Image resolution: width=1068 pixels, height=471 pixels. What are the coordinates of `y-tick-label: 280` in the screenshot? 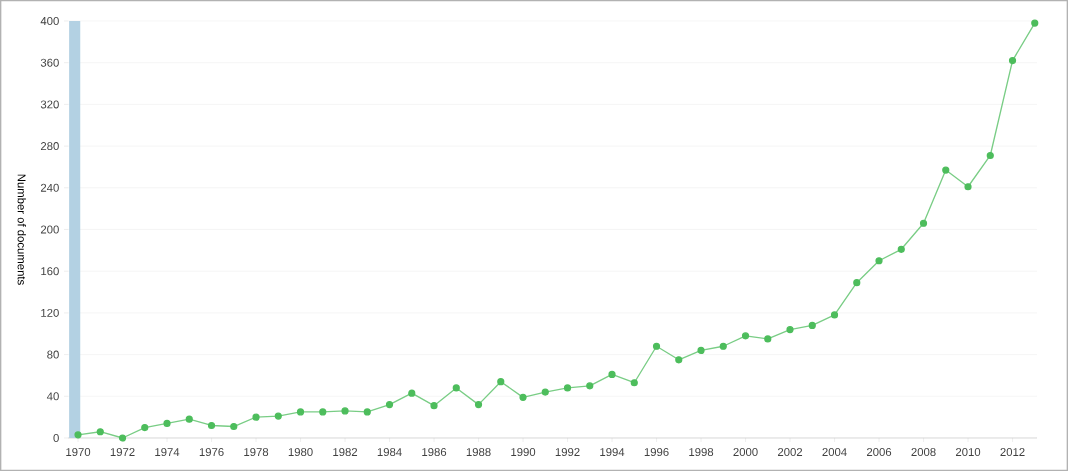 It's located at (49, 146).